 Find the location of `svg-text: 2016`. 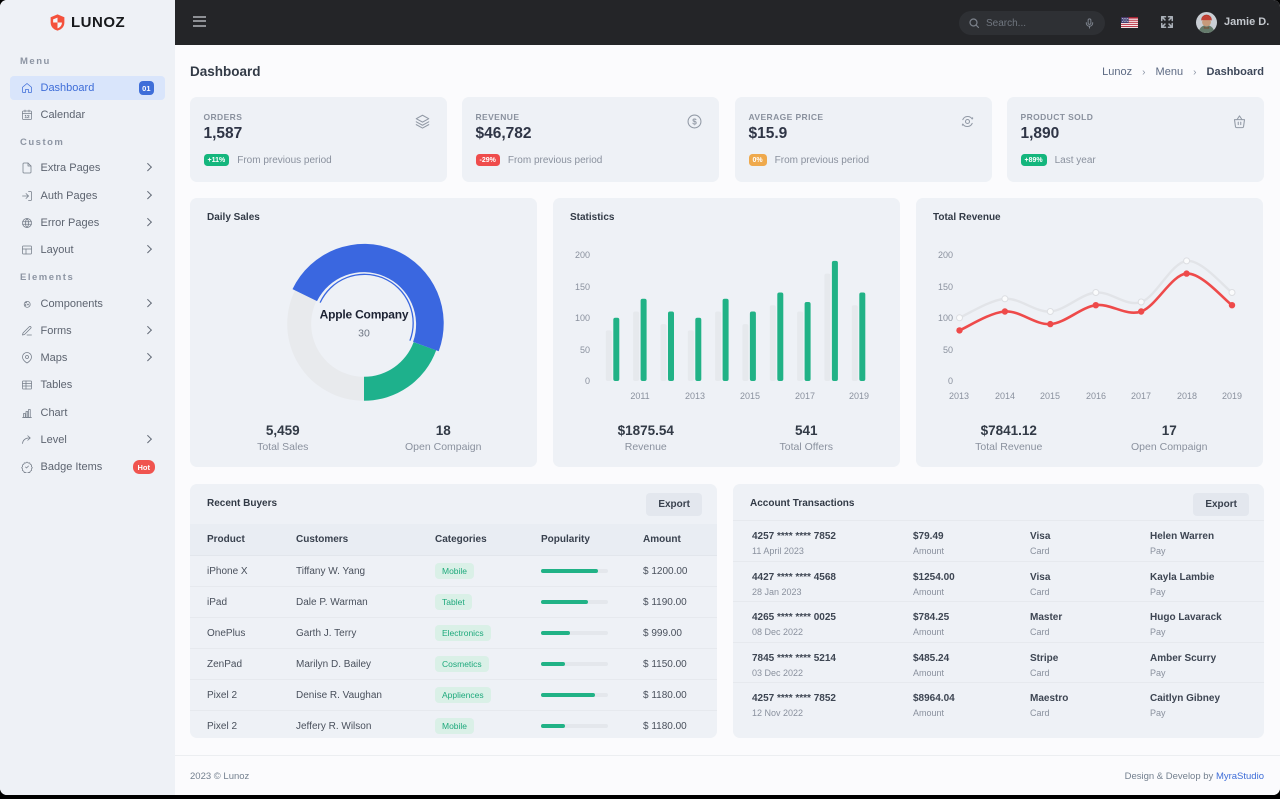

svg-text: 2016 is located at coordinates (1096, 396).